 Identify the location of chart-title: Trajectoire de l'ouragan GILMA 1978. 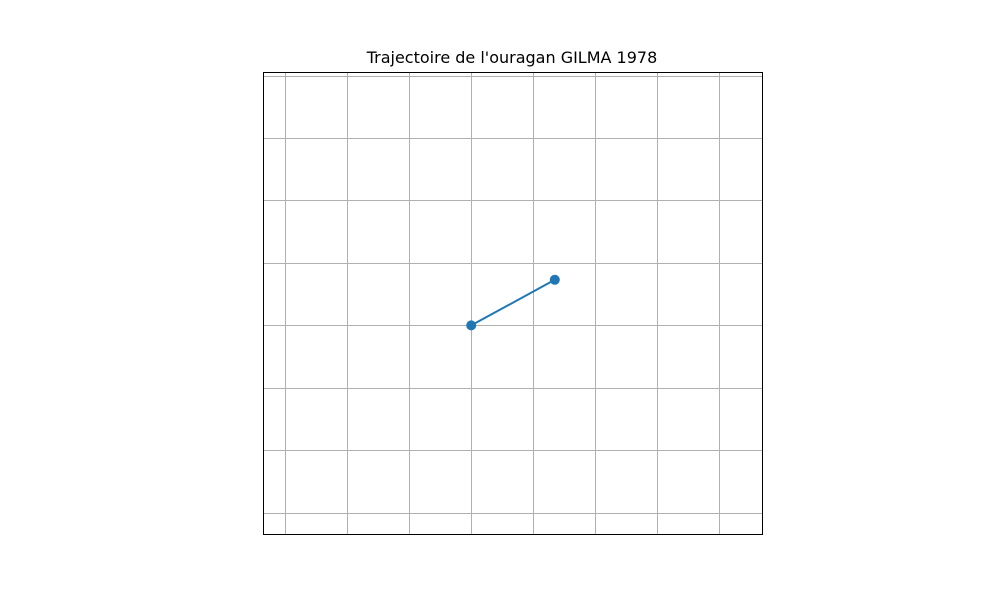
(512, 57).